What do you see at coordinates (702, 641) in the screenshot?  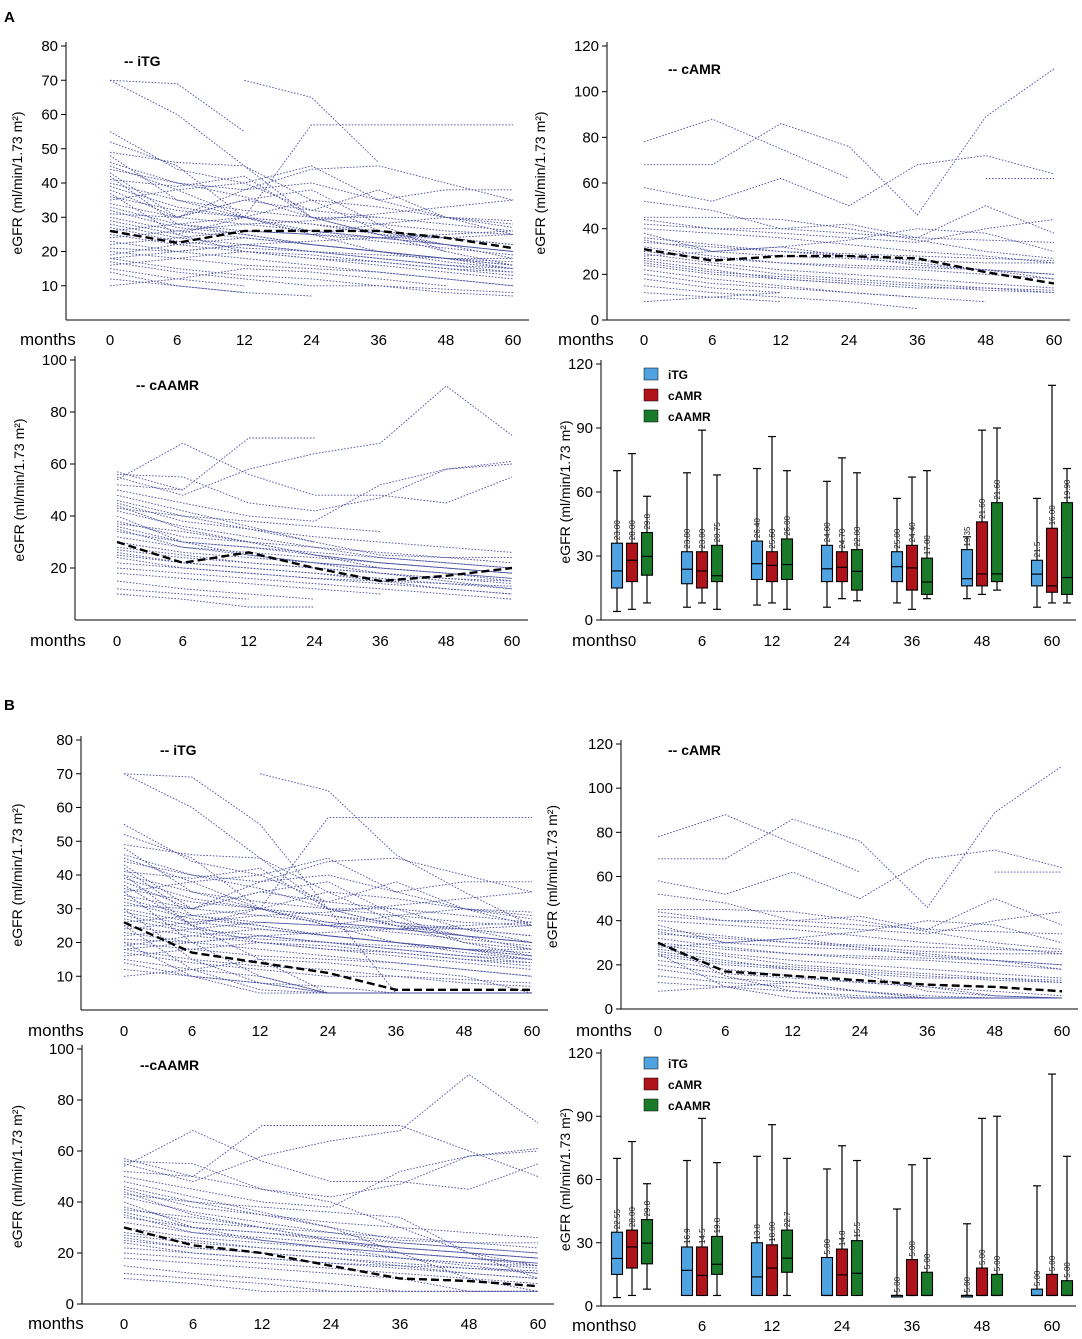 I see `a-box-x-tick-label: 6` at bounding box center [702, 641].